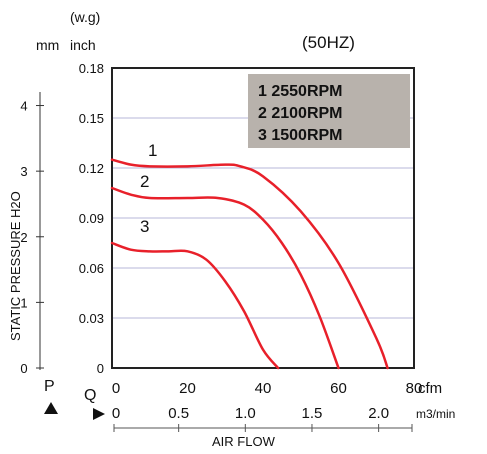  I want to click on y-tick-inch-label: 0.09, so click(91, 218).